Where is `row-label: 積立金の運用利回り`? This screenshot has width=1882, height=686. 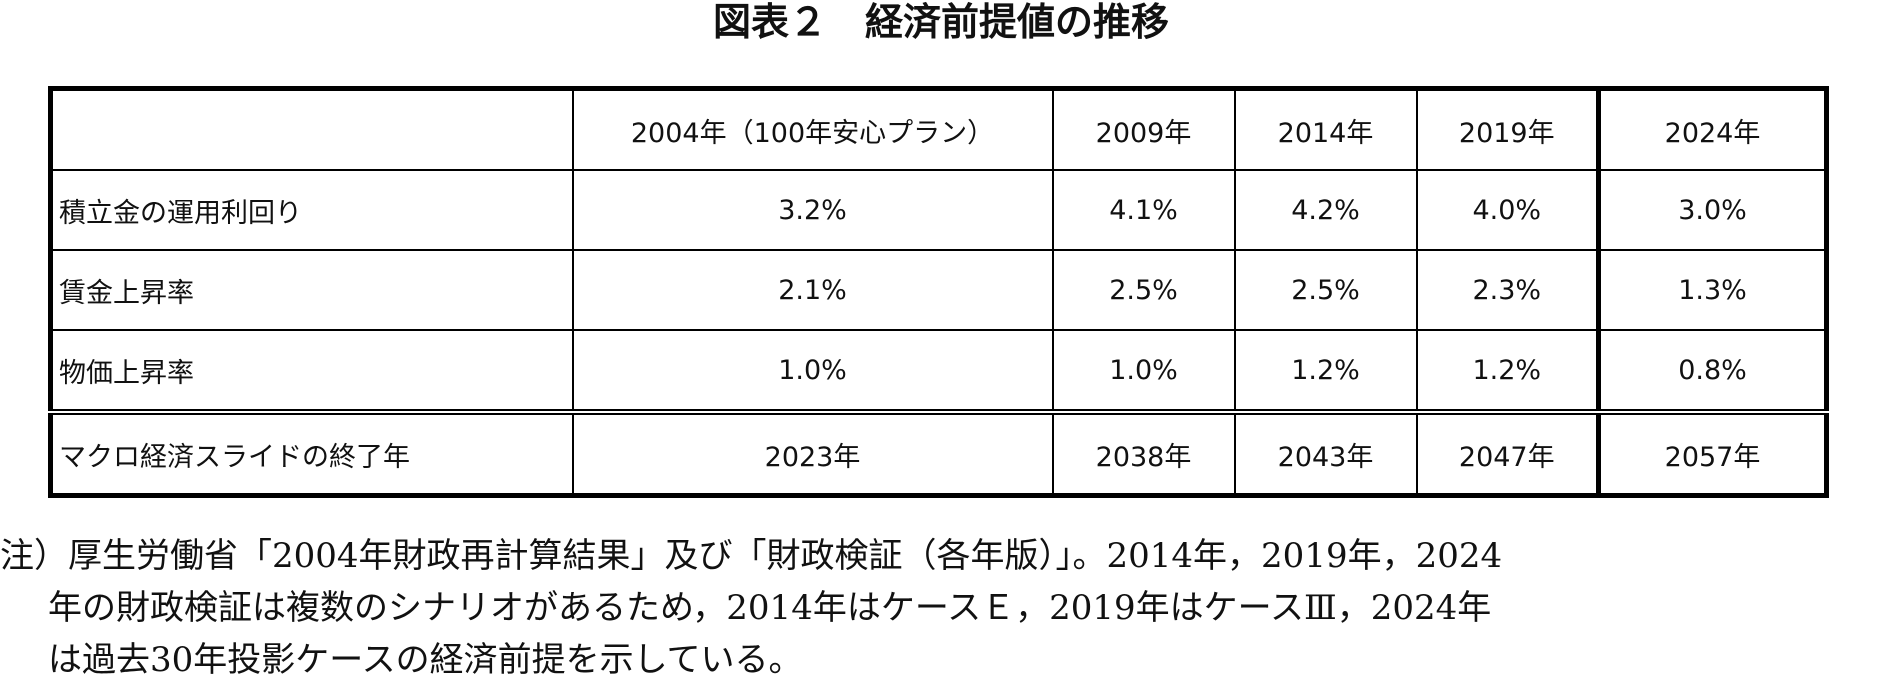 row-label: 積立金の運用利回り is located at coordinates (311, 210).